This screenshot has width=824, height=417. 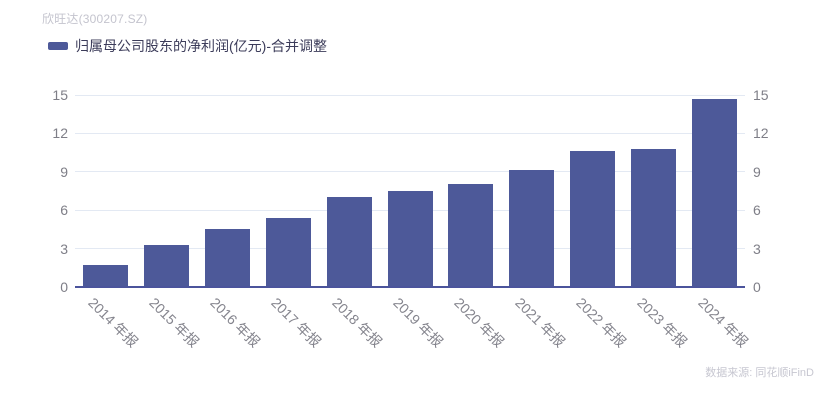 What do you see at coordinates (757, 210) in the screenshot?
I see `y-axis-tick-label-right: 6` at bounding box center [757, 210].